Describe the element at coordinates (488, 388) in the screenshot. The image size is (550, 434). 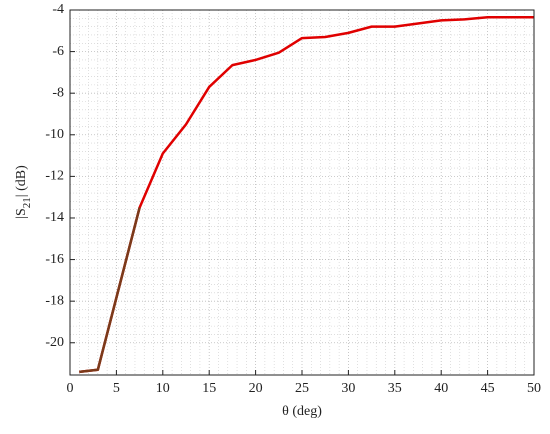
I see `x-tick-label: 45` at that location.